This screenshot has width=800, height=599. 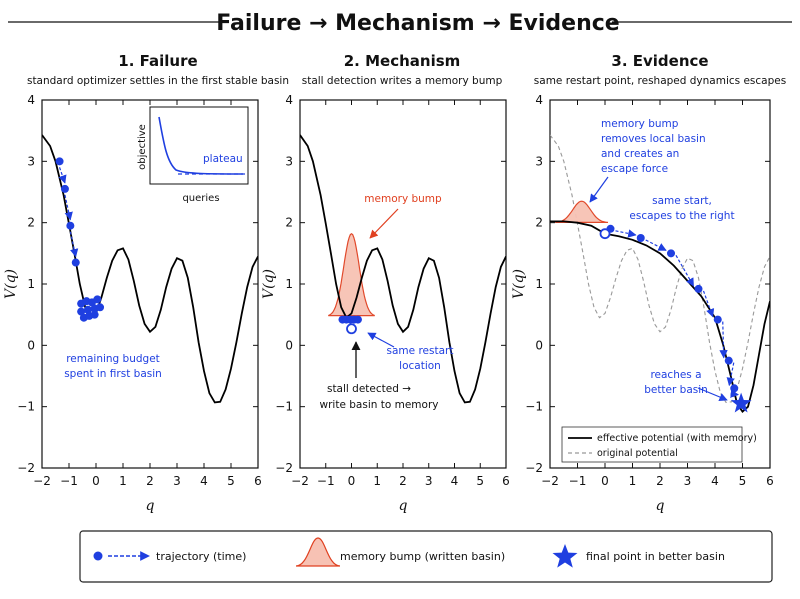 What do you see at coordinates (199, 145) in the screenshot?
I see `inset-frame` at bounding box center [199, 145].